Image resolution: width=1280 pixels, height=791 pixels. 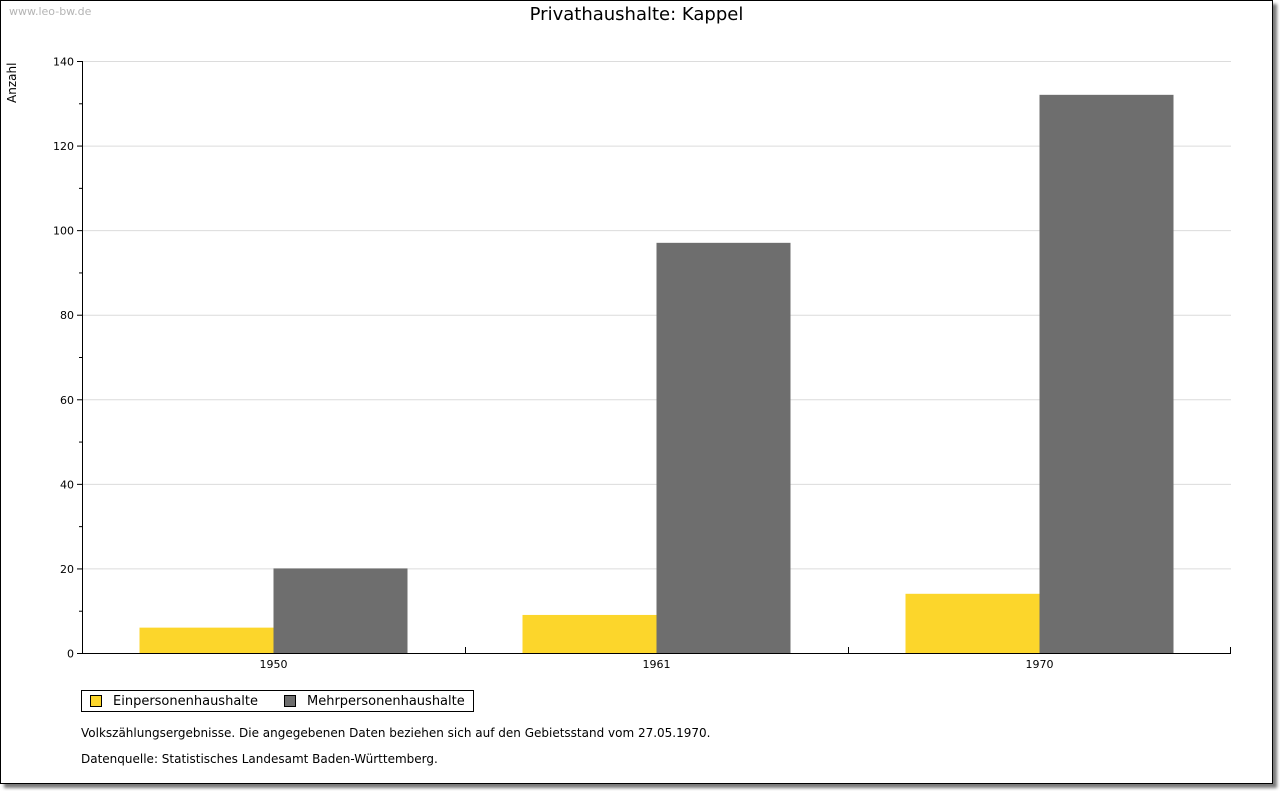 What do you see at coordinates (290, 701) in the screenshot?
I see `legend-swatch-mehrpersonen` at bounding box center [290, 701].